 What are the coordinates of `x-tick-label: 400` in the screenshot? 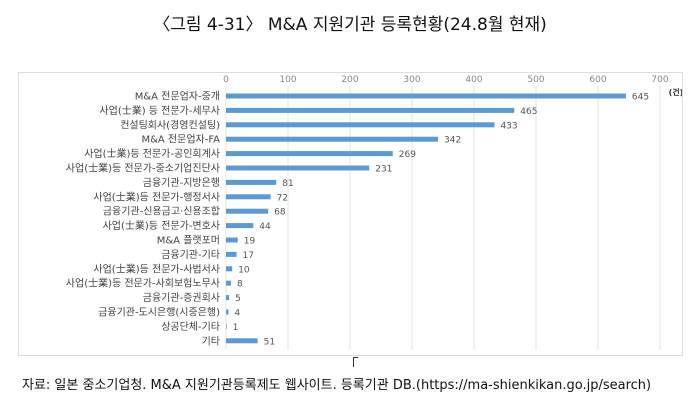 It's located at (473, 80).